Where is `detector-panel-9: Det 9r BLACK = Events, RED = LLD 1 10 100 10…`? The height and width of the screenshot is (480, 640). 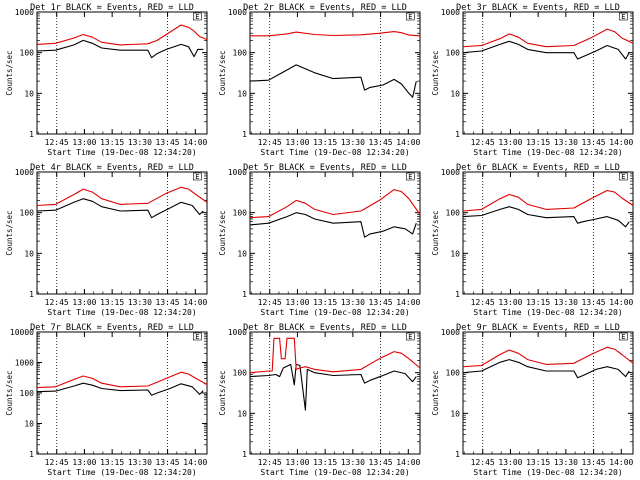 detector-panel-9: Det 9r BLACK = Events, RED = LLD 1 10 100 10… is located at coordinates (532, 400).